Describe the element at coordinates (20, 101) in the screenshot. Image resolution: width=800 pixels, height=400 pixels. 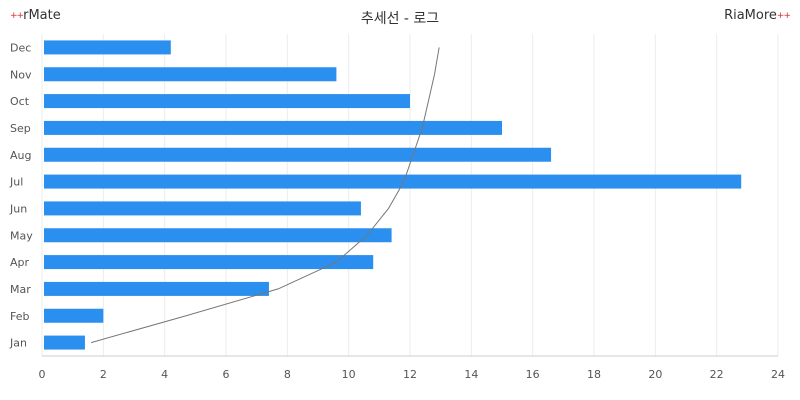
I see `y-tick-label: Oct` at that location.